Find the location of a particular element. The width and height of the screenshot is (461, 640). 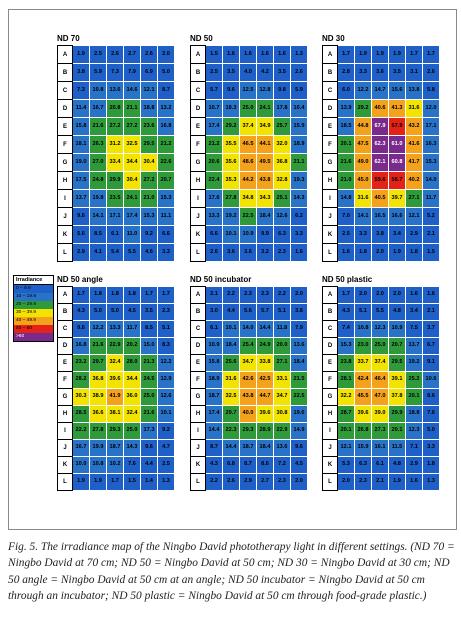

heatmap-cell: 17.4 is located at coordinates (132, 216).